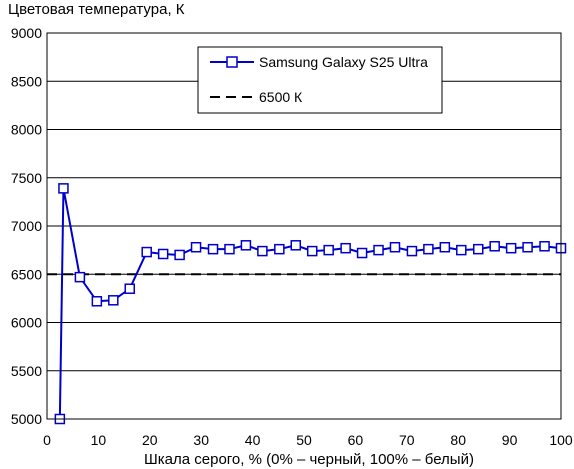 The image size is (574, 469). What do you see at coordinates (26, 323) in the screenshot?
I see `y-tick-label: 6000` at bounding box center [26, 323].